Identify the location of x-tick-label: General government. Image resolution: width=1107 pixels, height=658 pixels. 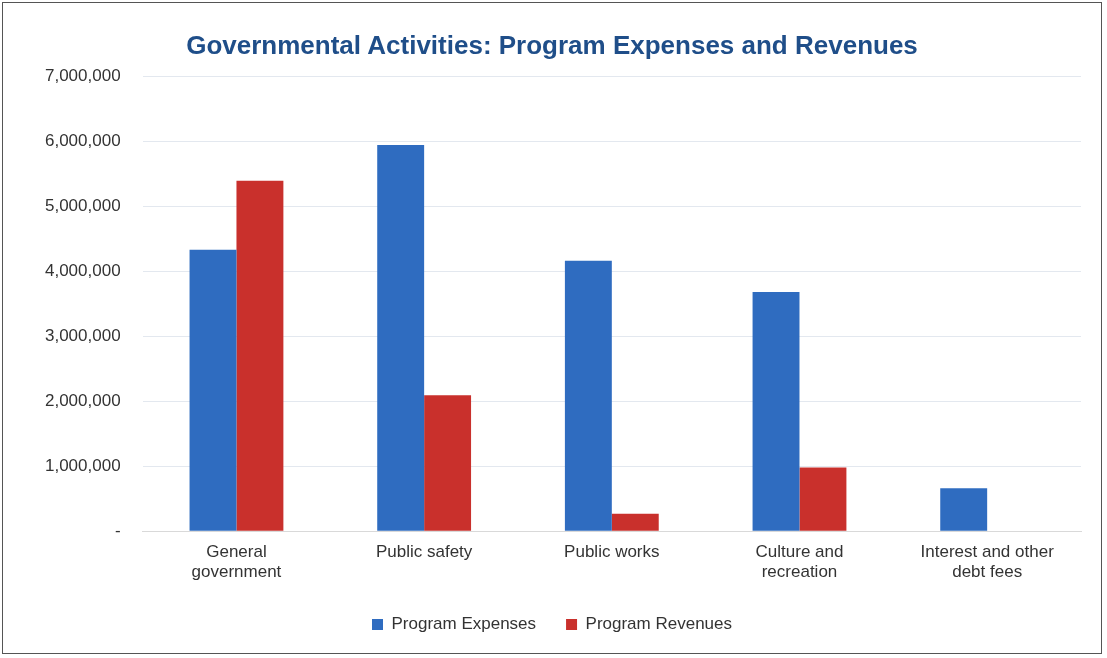
(236, 562).